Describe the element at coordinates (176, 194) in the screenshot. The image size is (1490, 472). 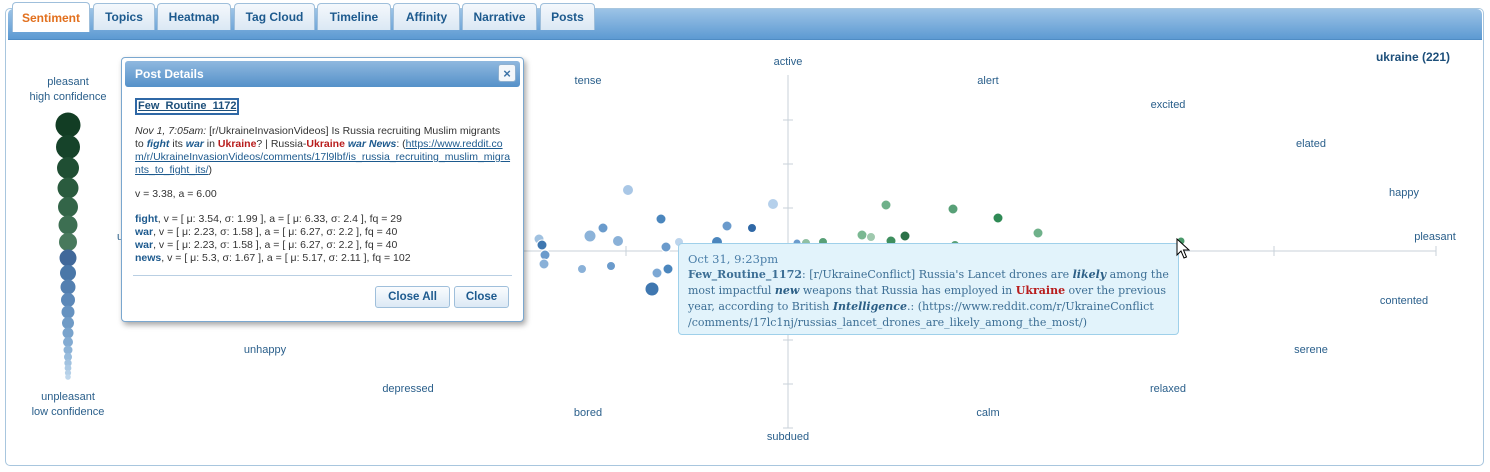
I see `valence-arousal: v = 3.38, a = 6.00` at that location.